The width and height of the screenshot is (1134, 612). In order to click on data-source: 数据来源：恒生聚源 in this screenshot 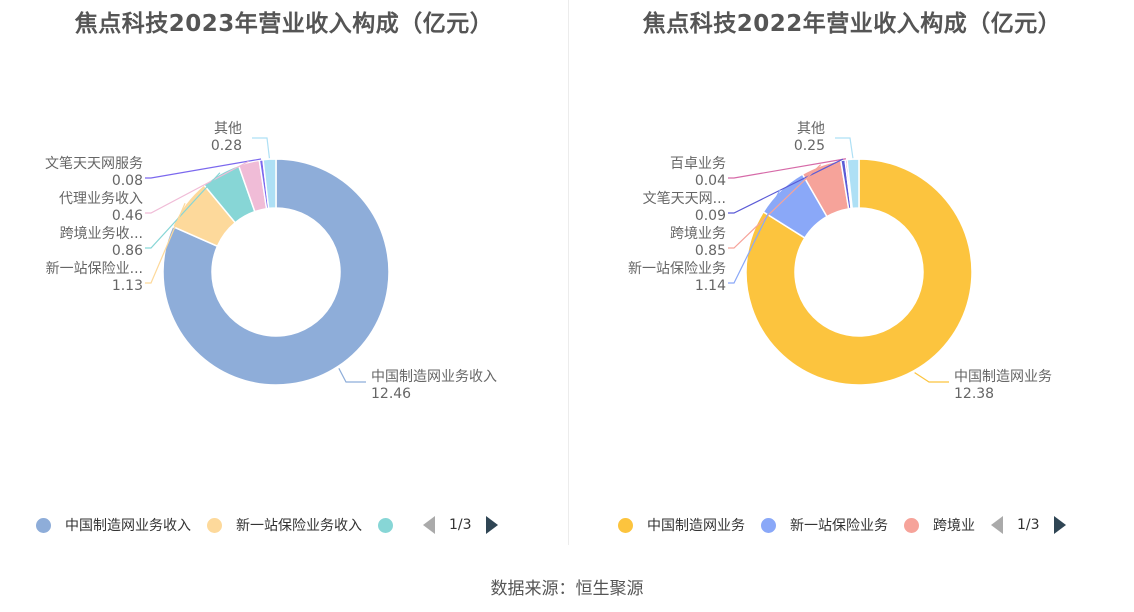, I will do `click(567, 589)`.